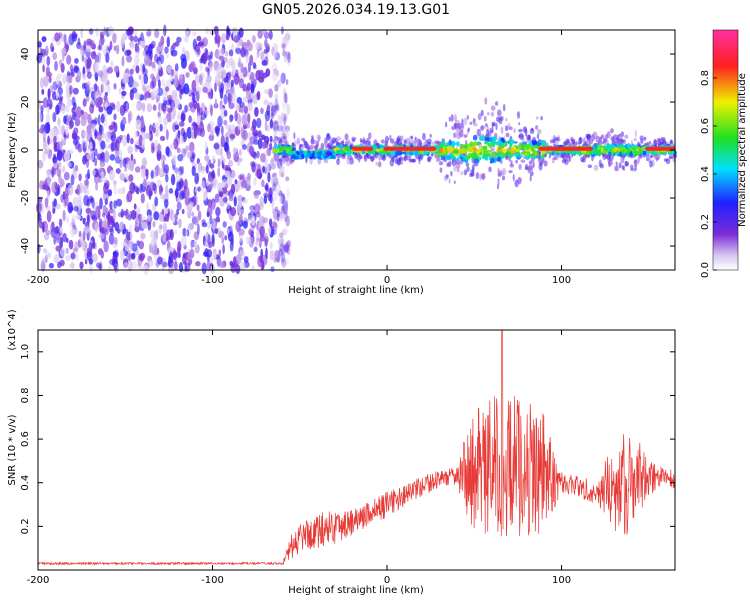 This screenshot has height=600, width=750. What do you see at coordinates (387, 580) in the screenshot?
I see `snr-x-tick-label: 0` at bounding box center [387, 580].